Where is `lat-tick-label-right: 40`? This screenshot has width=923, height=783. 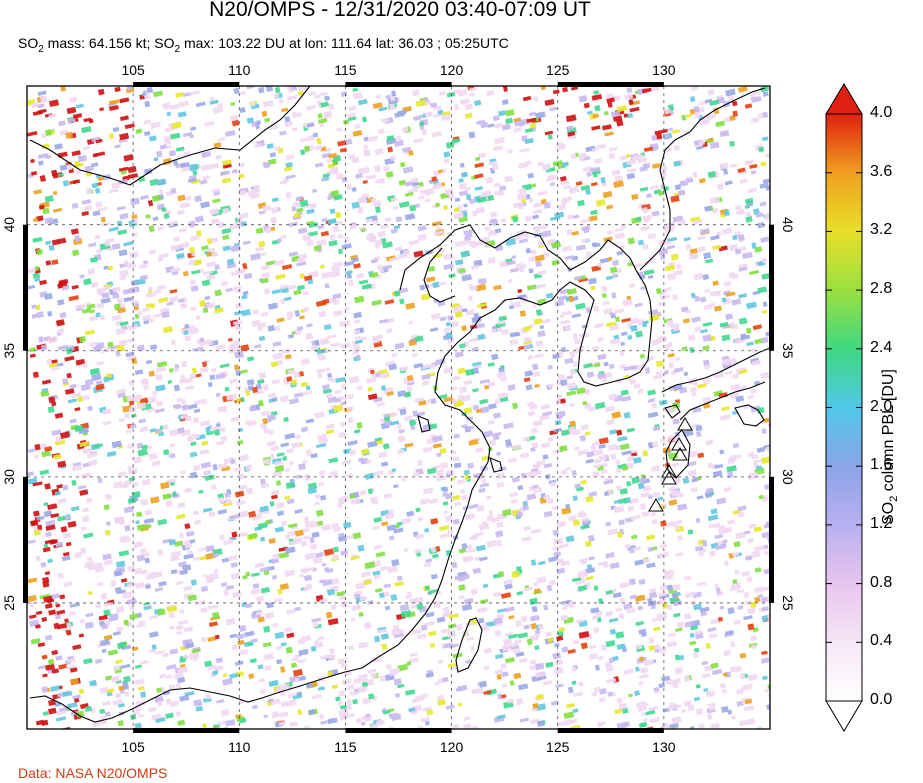 lat-tick-label-right: 40 is located at coordinates (788, 225).